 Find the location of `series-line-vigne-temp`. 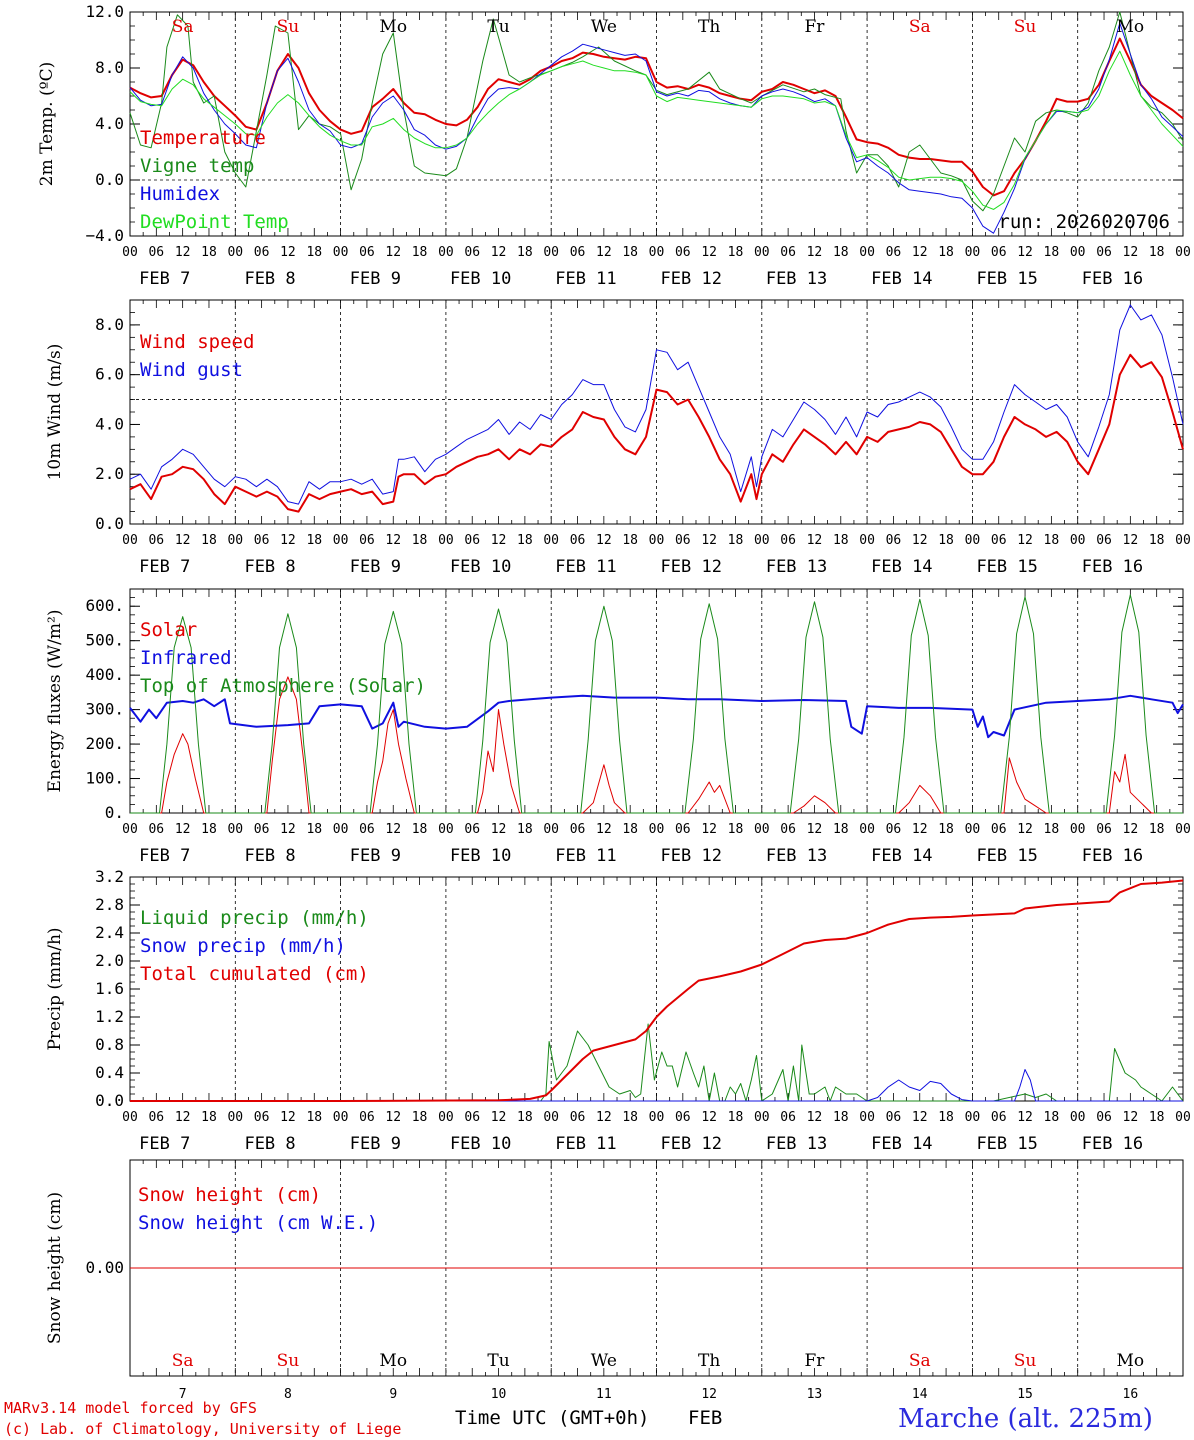

series-line-vigne-temp is located at coordinates (656, 111).